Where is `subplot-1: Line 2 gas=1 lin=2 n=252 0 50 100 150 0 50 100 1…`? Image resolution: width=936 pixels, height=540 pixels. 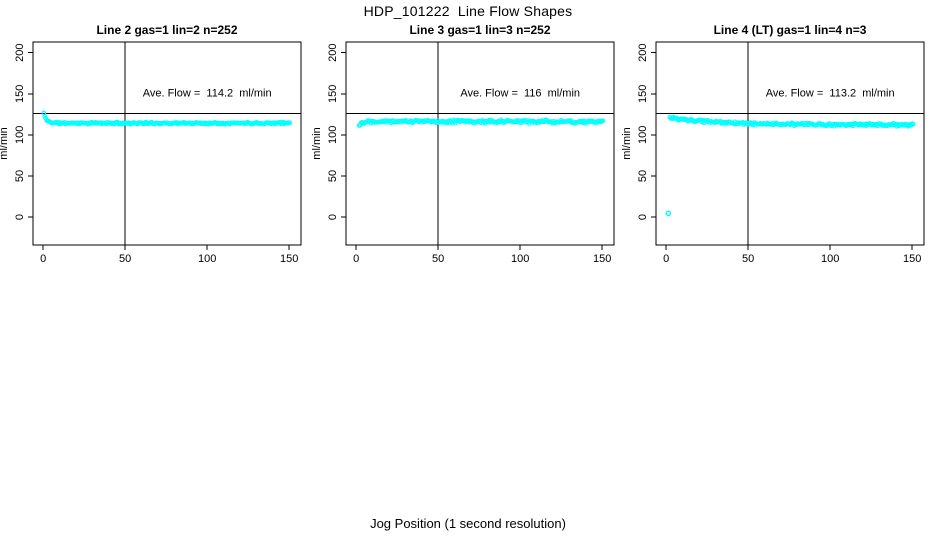
subplot-1: Line 2 gas=1 lin=2 n=252 0 50 100 150 0 50 100 1… is located at coordinates (151, 144).